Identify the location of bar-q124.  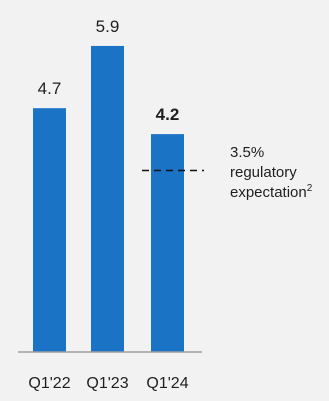
(167, 243).